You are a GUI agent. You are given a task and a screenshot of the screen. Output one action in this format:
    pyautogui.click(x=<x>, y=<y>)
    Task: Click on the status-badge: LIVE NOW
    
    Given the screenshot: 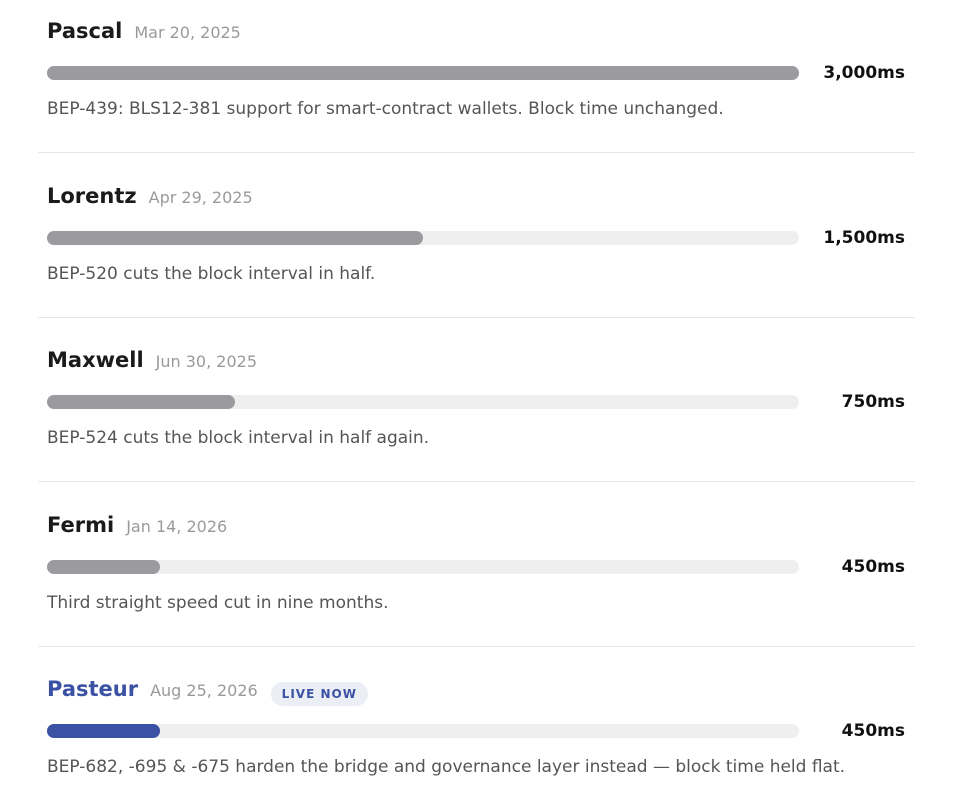 What is the action you would take?
    pyautogui.click(x=319, y=694)
    